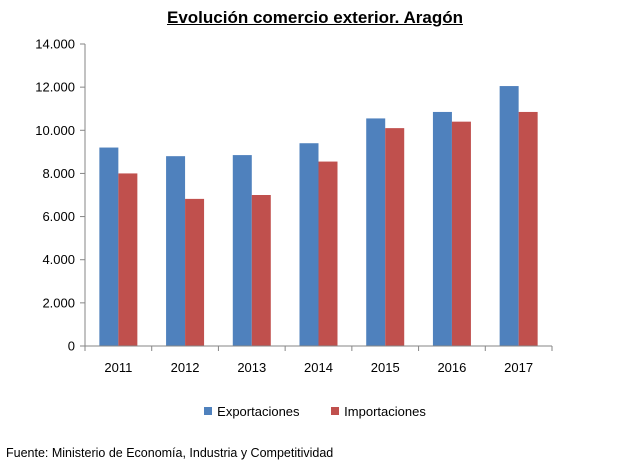 The image size is (630, 472). What do you see at coordinates (385, 367) in the screenshot?
I see `x-tick-label: 2015` at bounding box center [385, 367].